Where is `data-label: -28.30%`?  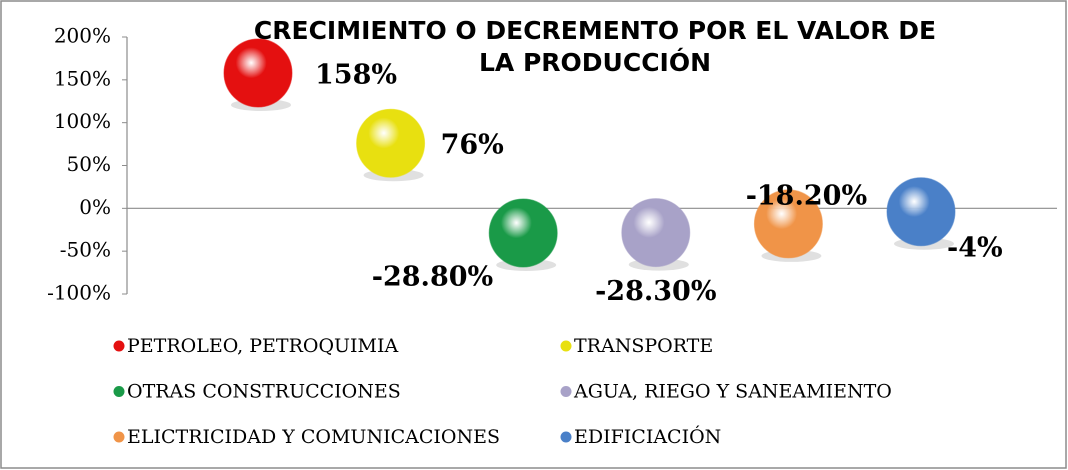 data-label: -28.30% is located at coordinates (655, 291).